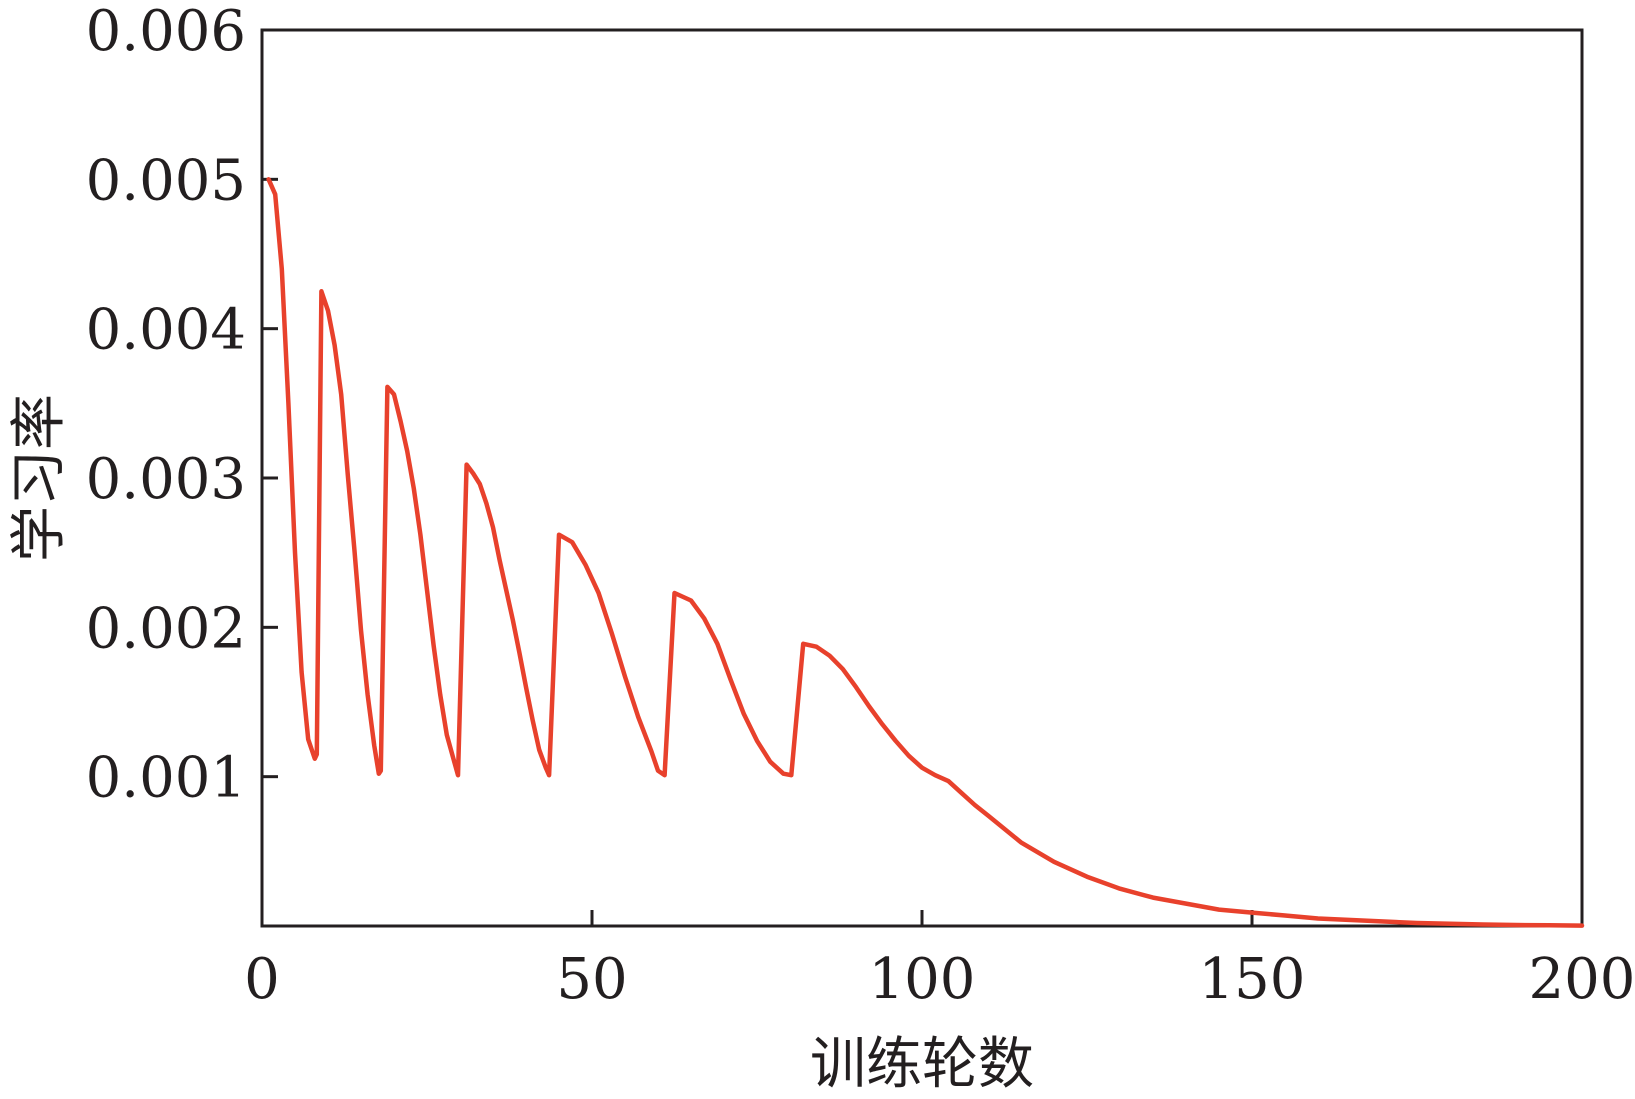 Image resolution: width=1635 pixels, height=1099 pixels. What do you see at coordinates (166, 32) in the screenshot?
I see `y-tick-label: 0.006` at bounding box center [166, 32].